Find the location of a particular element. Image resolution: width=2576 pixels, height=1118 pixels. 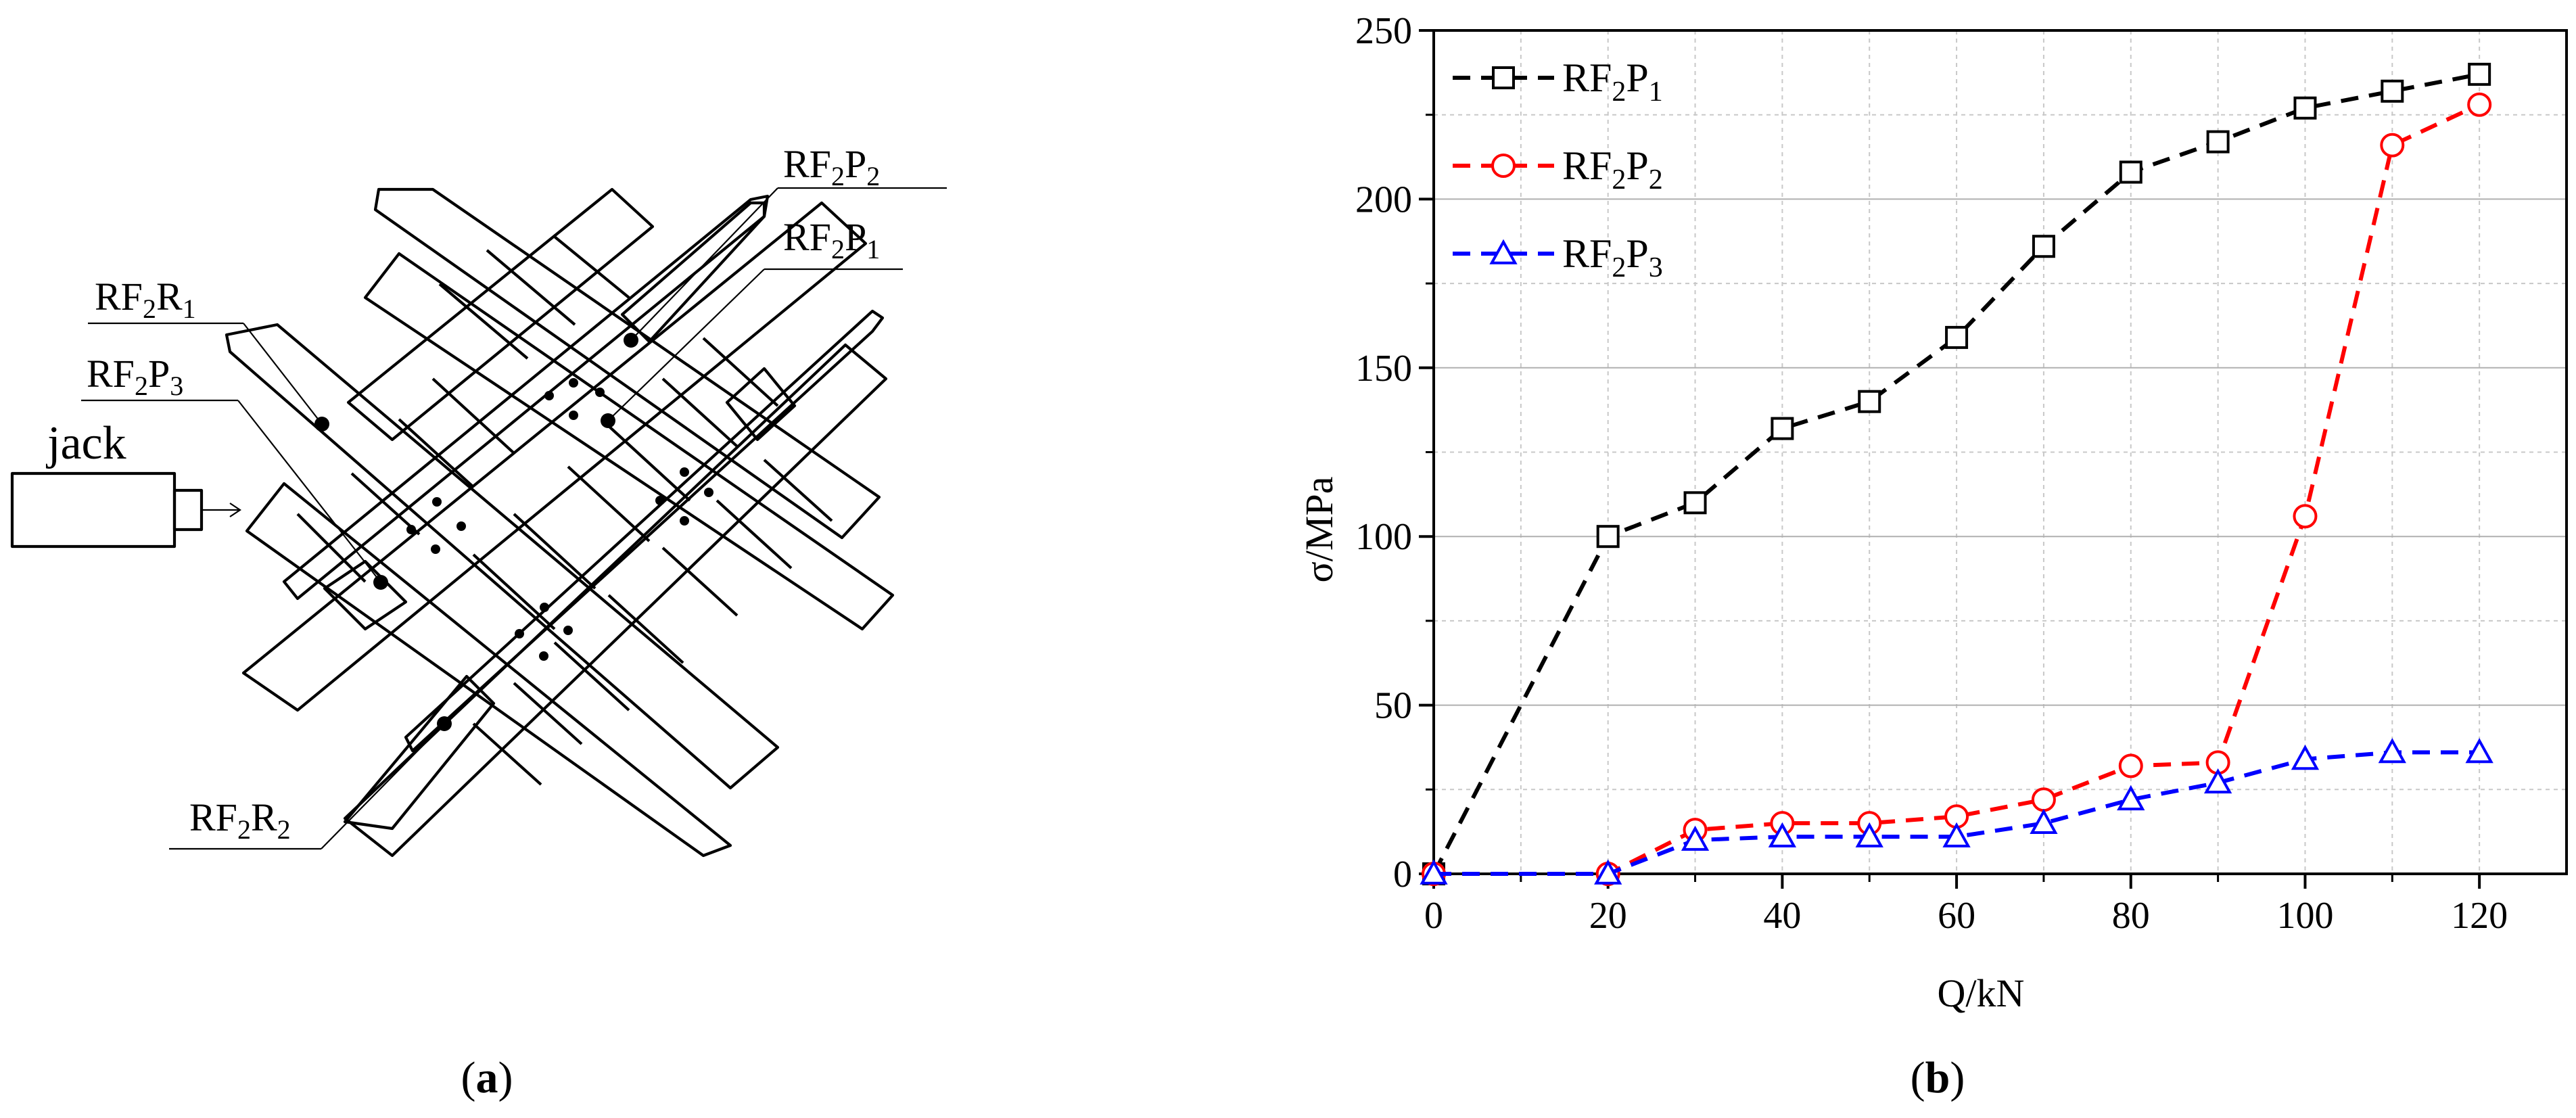

y-tick-label: 200 is located at coordinates (1383, 199).